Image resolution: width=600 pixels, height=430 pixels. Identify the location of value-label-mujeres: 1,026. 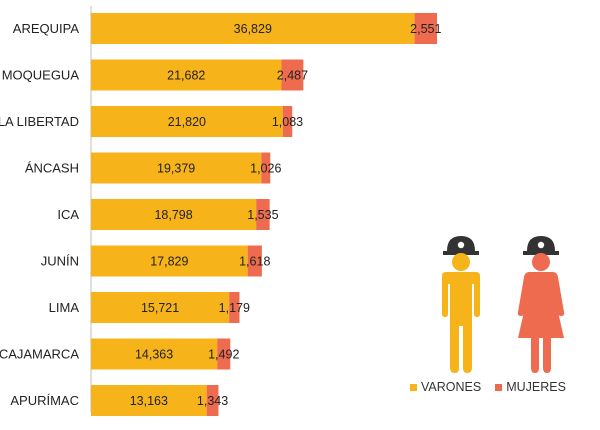
(265, 169).